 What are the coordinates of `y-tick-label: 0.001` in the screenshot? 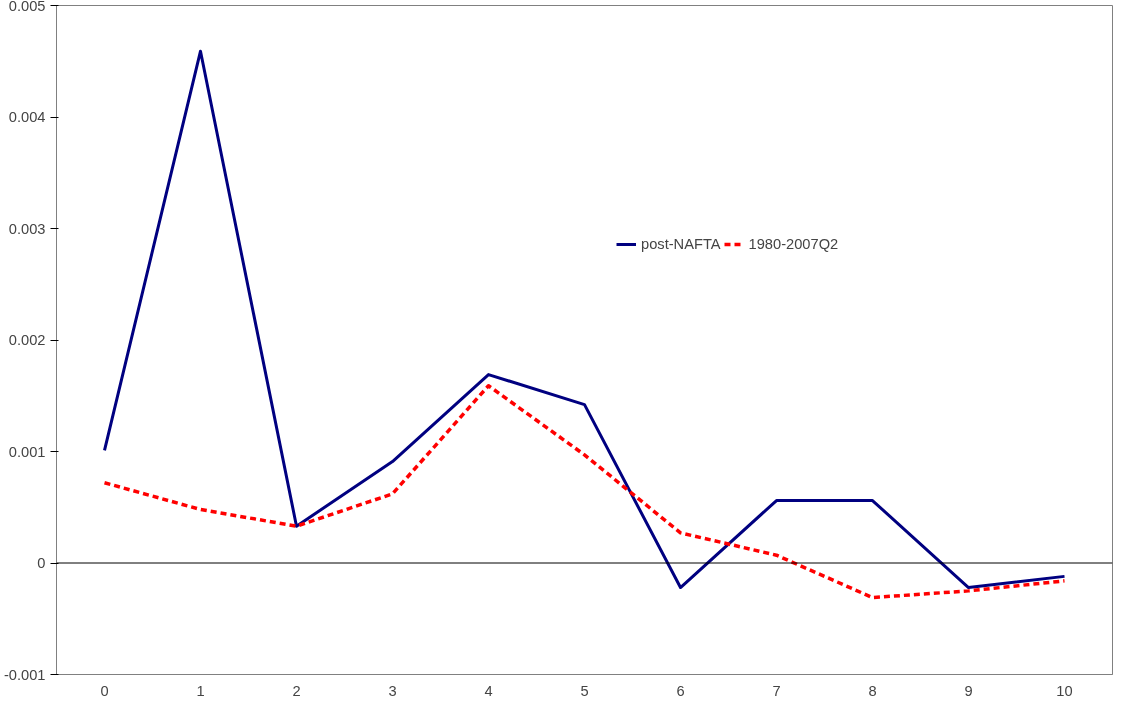 It's located at (27, 451).